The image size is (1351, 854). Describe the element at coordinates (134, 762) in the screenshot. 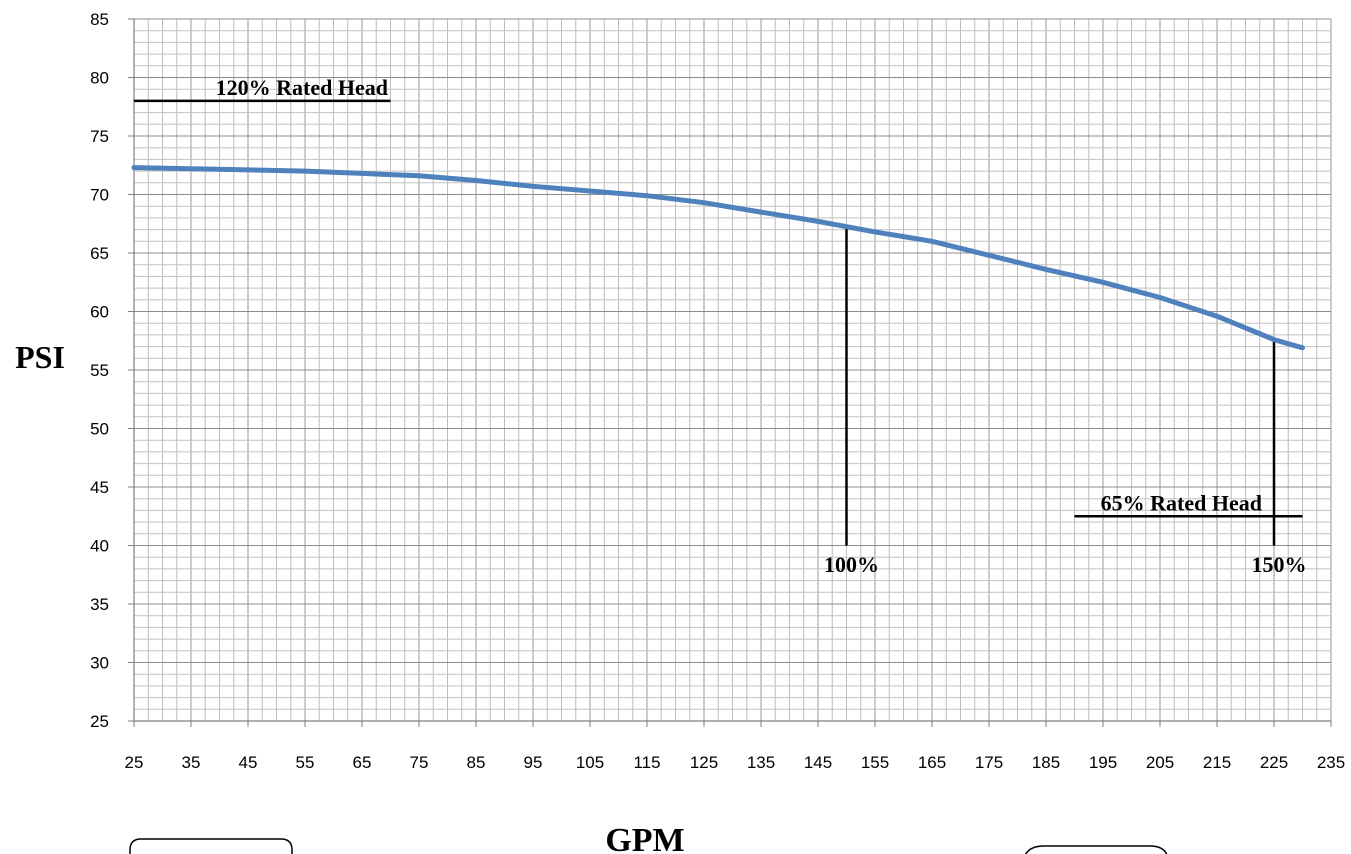

I see `x-tick-label: 25` at that location.